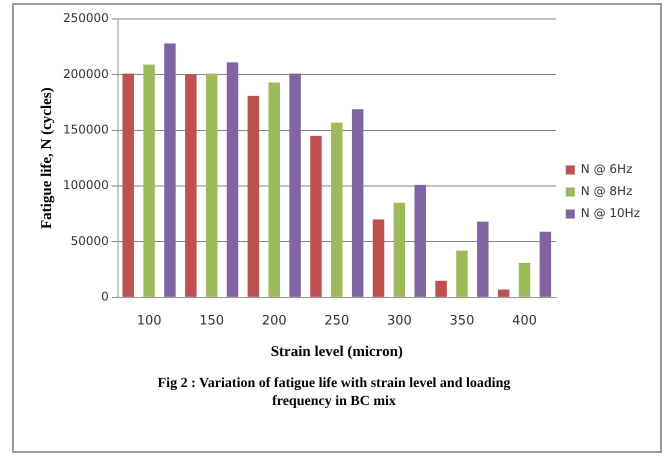 Image resolution: width=667 pixels, height=456 pixels. What do you see at coordinates (334, 393) in the screenshot?
I see `caption: Fig 2 : Variation of fatigue life with strain level and loading frequency in BC mix` at bounding box center [334, 393].